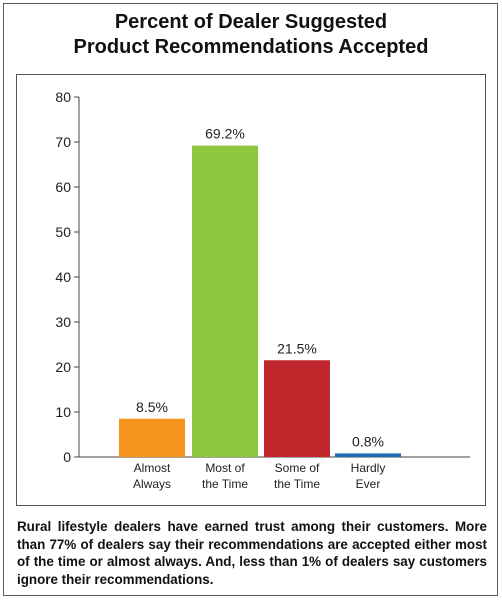  I want to click on data-label-0: 8.5%, so click(152, 407).